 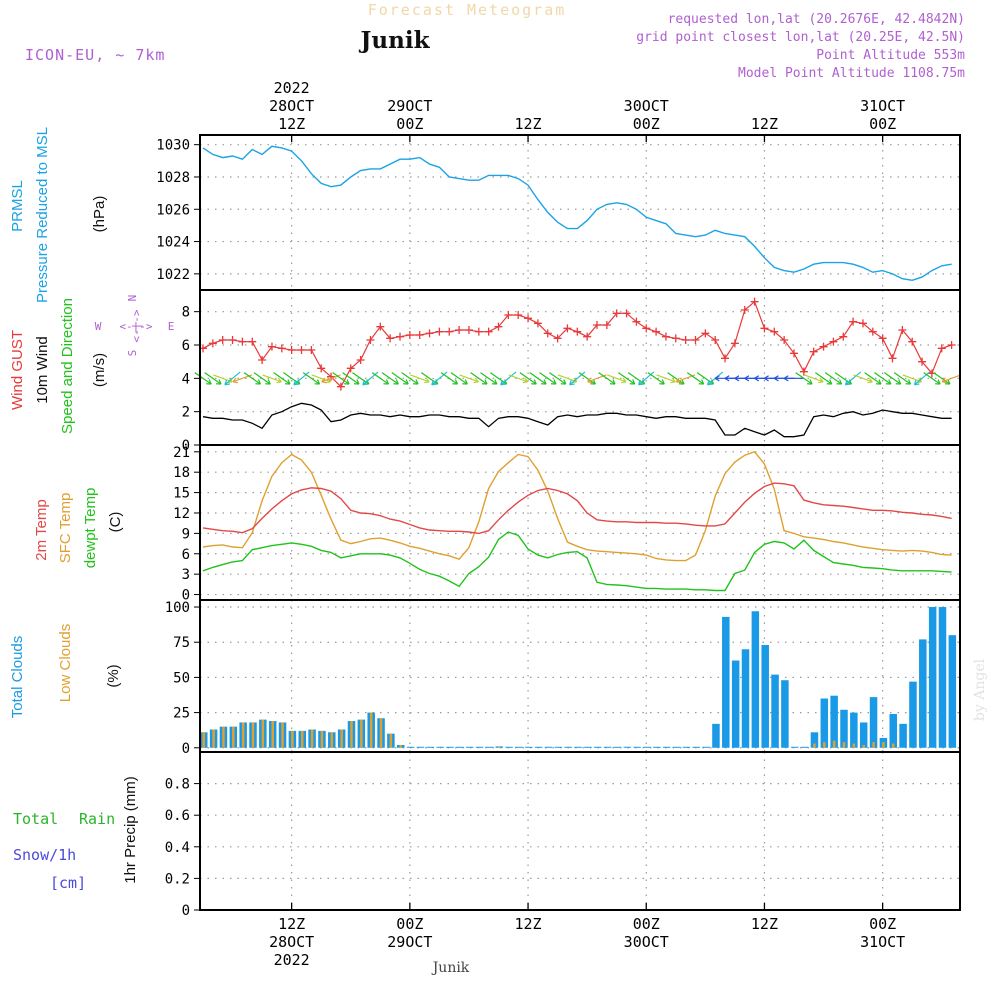 What do you see at coordinates (42, 215) in the screenshot?
I see `pressure-label-2: Pressure Reduced to MSL` at bounding box center [42, 215].